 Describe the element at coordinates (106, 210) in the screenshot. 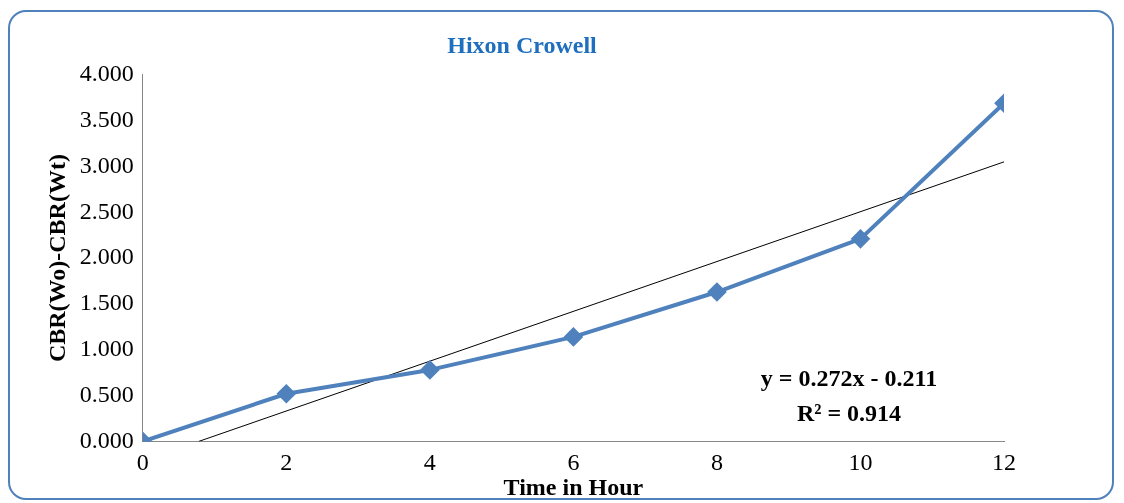

I see `y-tick-label: 2.500` at that location.